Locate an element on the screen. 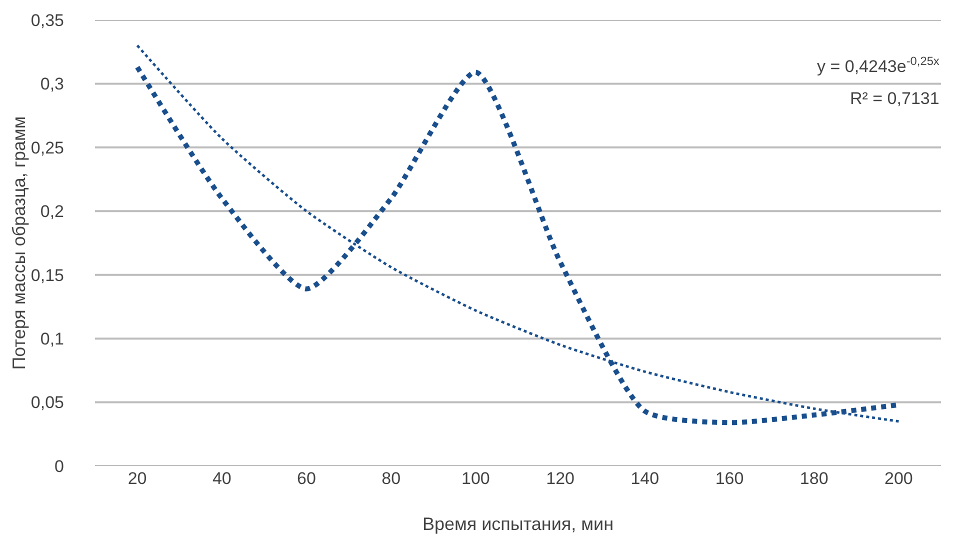 This screenshot has height=536, width=956. x-tick-label: 200 is located at coordinates (898, 478).